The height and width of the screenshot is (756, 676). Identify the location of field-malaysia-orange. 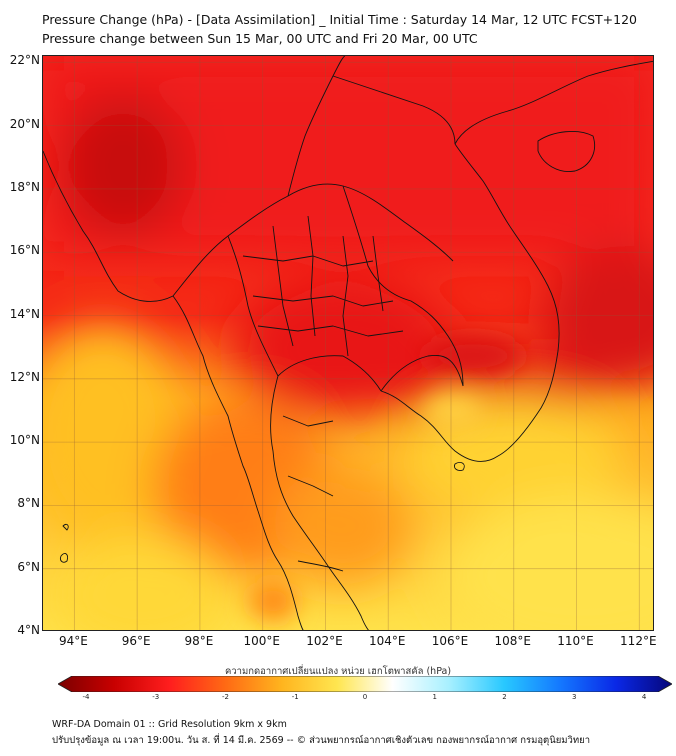
(273, 601).